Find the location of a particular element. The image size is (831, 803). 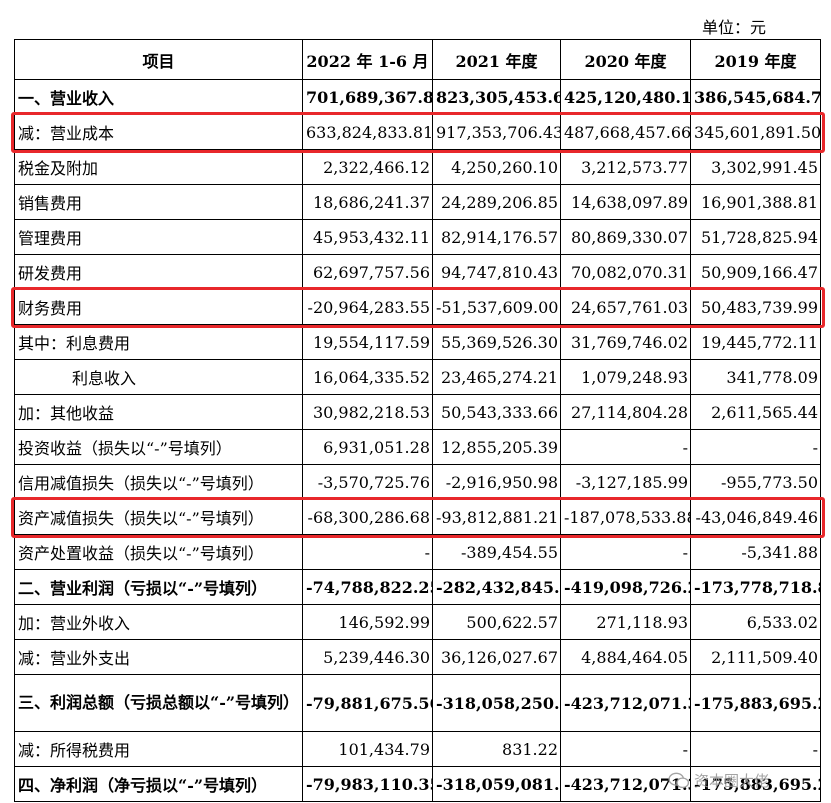

row-value: 24,289,206.85 is located at coordinates (496, 202).